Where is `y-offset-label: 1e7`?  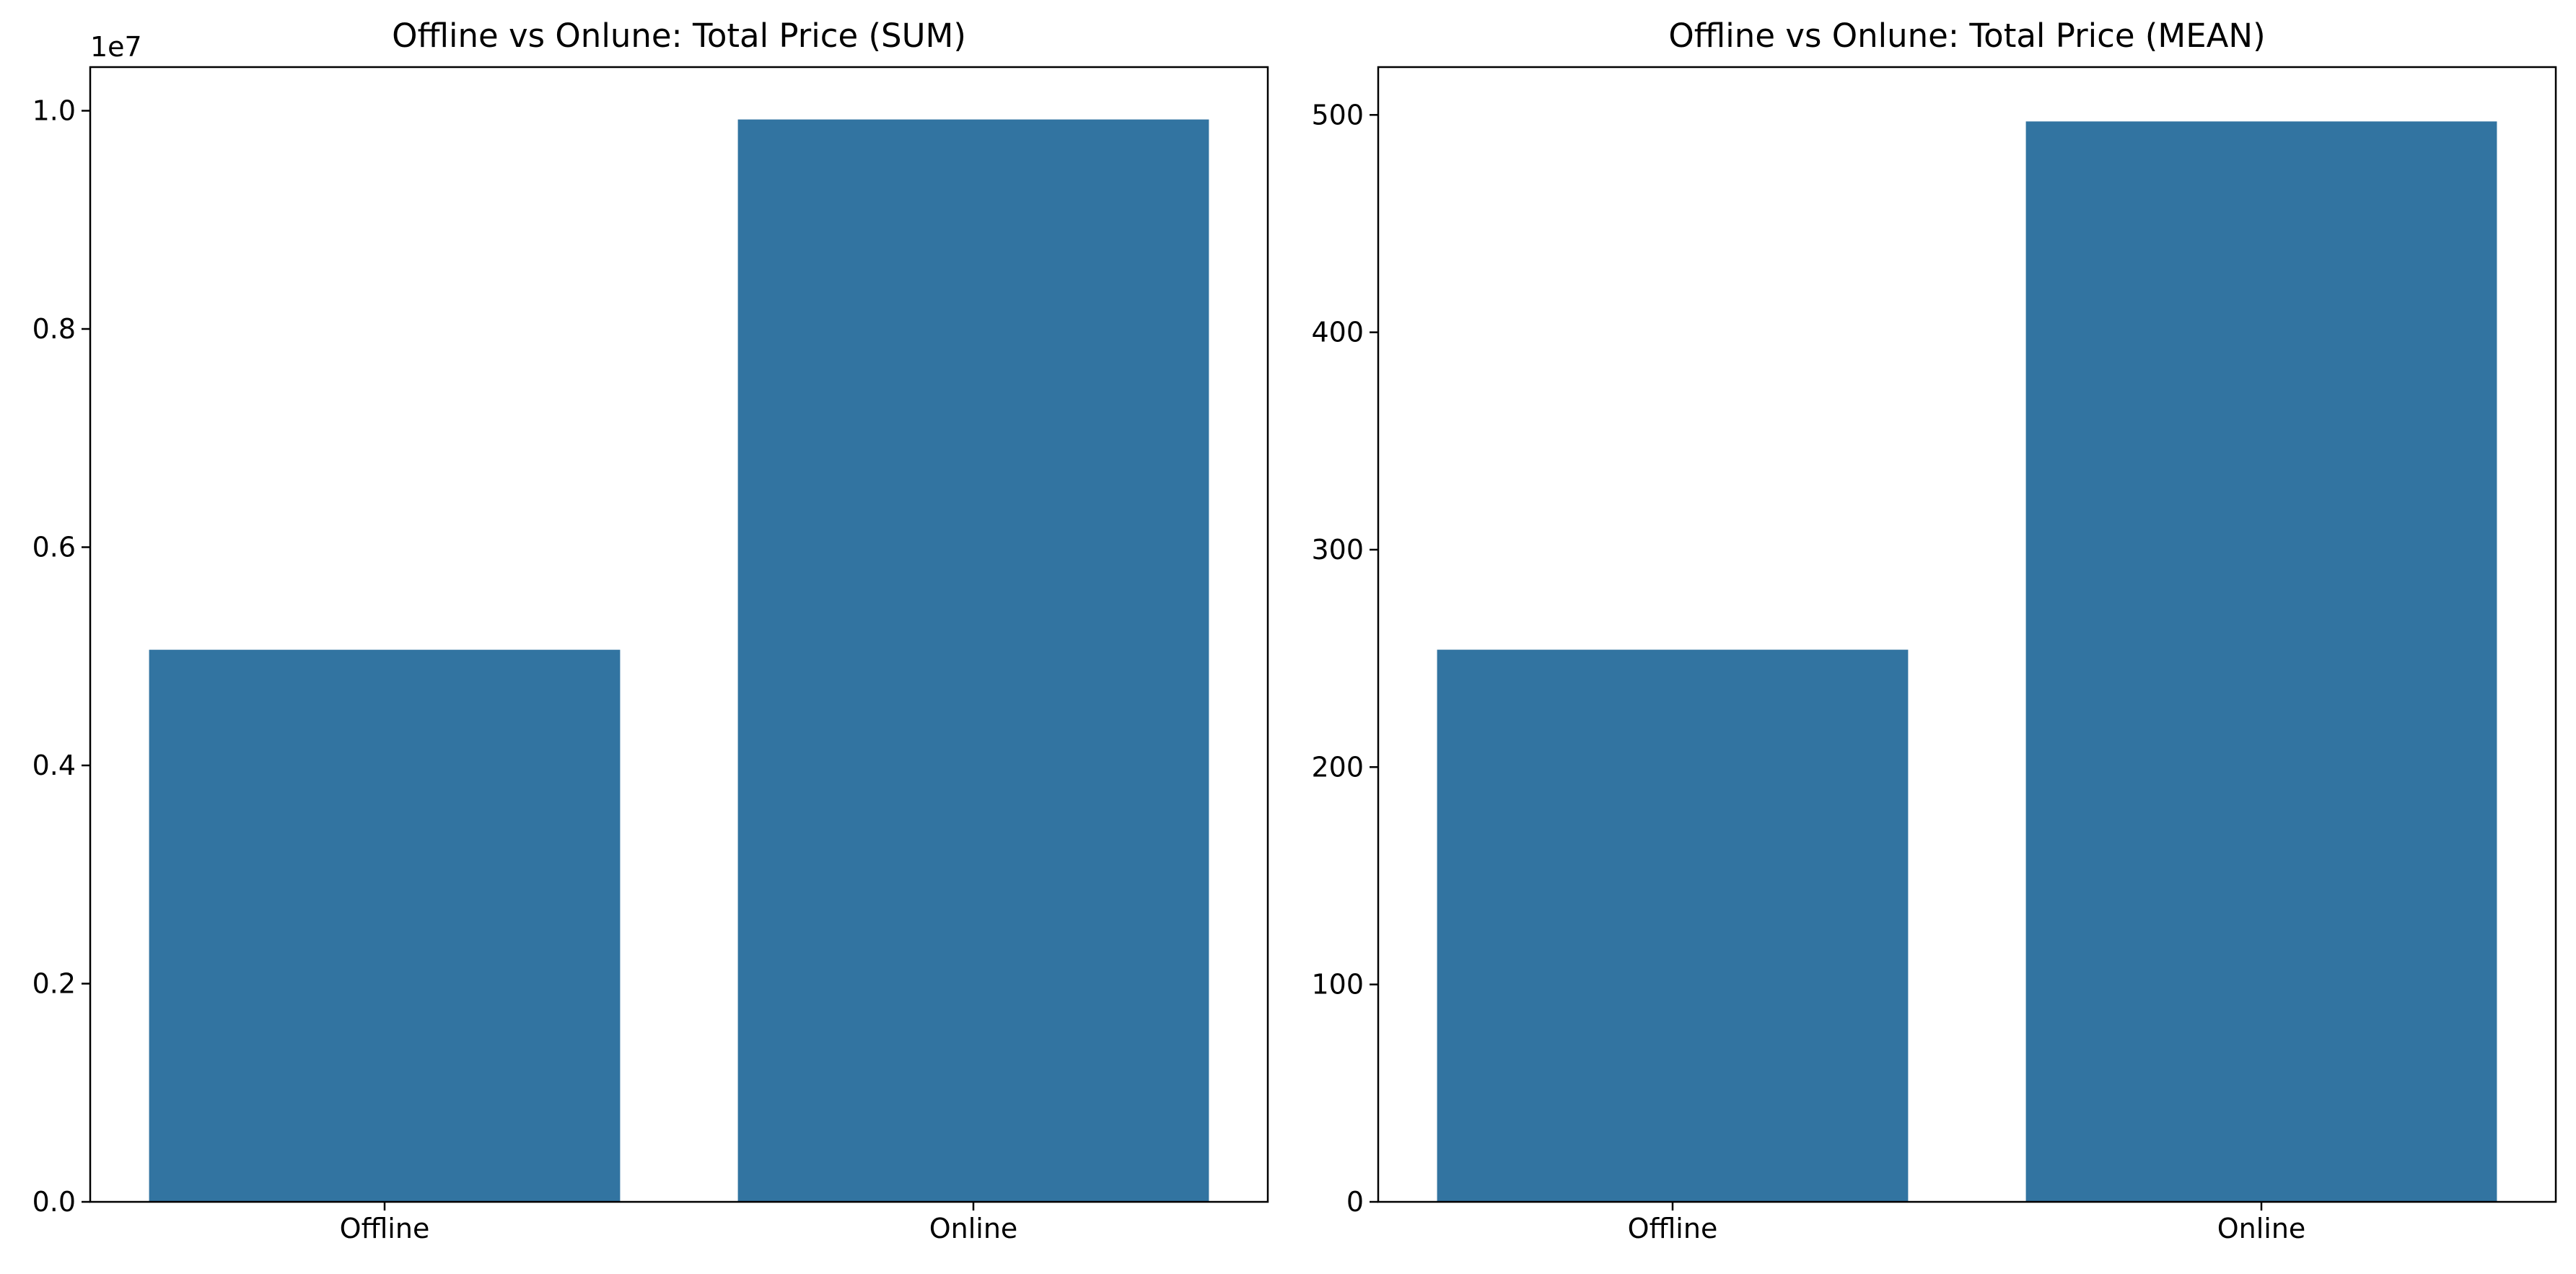 y-offset-label: 1e7 is located at coordinates (116, 47).